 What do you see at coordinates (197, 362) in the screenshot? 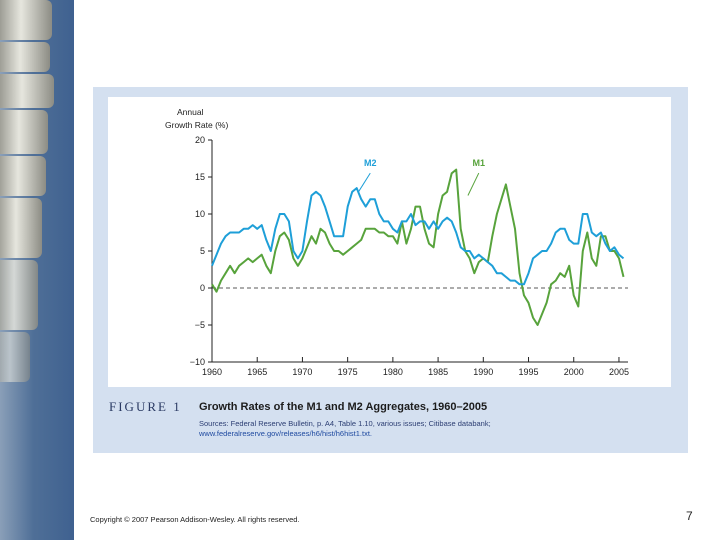
I see `y-tick-label: −10` at bounding box center [197, 362].